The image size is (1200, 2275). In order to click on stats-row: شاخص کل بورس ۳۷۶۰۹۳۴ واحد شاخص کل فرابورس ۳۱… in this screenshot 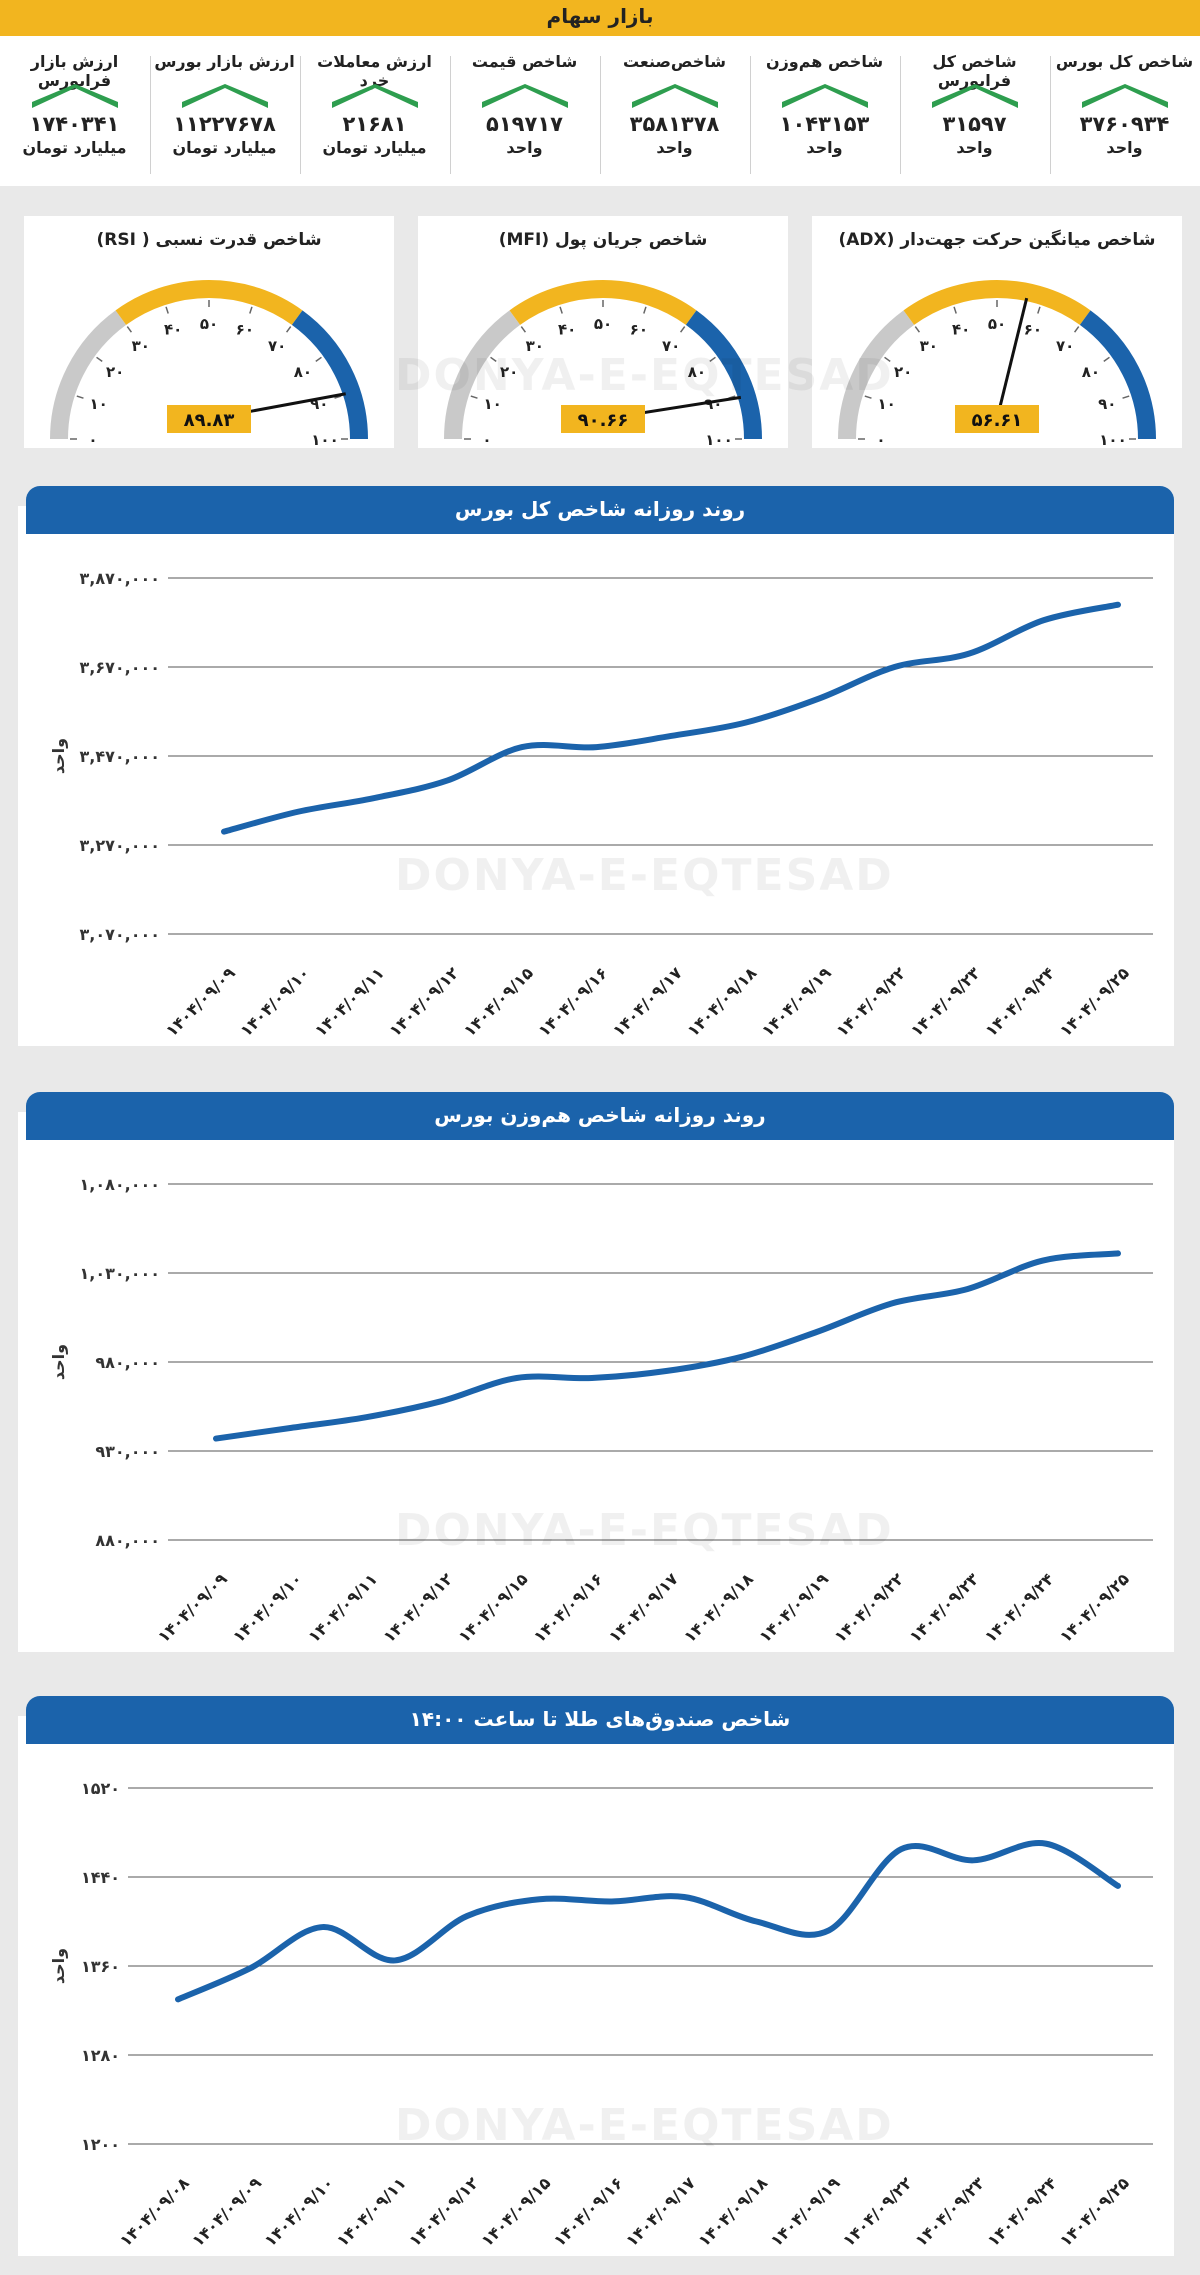, I will do `click(600, 111)`.